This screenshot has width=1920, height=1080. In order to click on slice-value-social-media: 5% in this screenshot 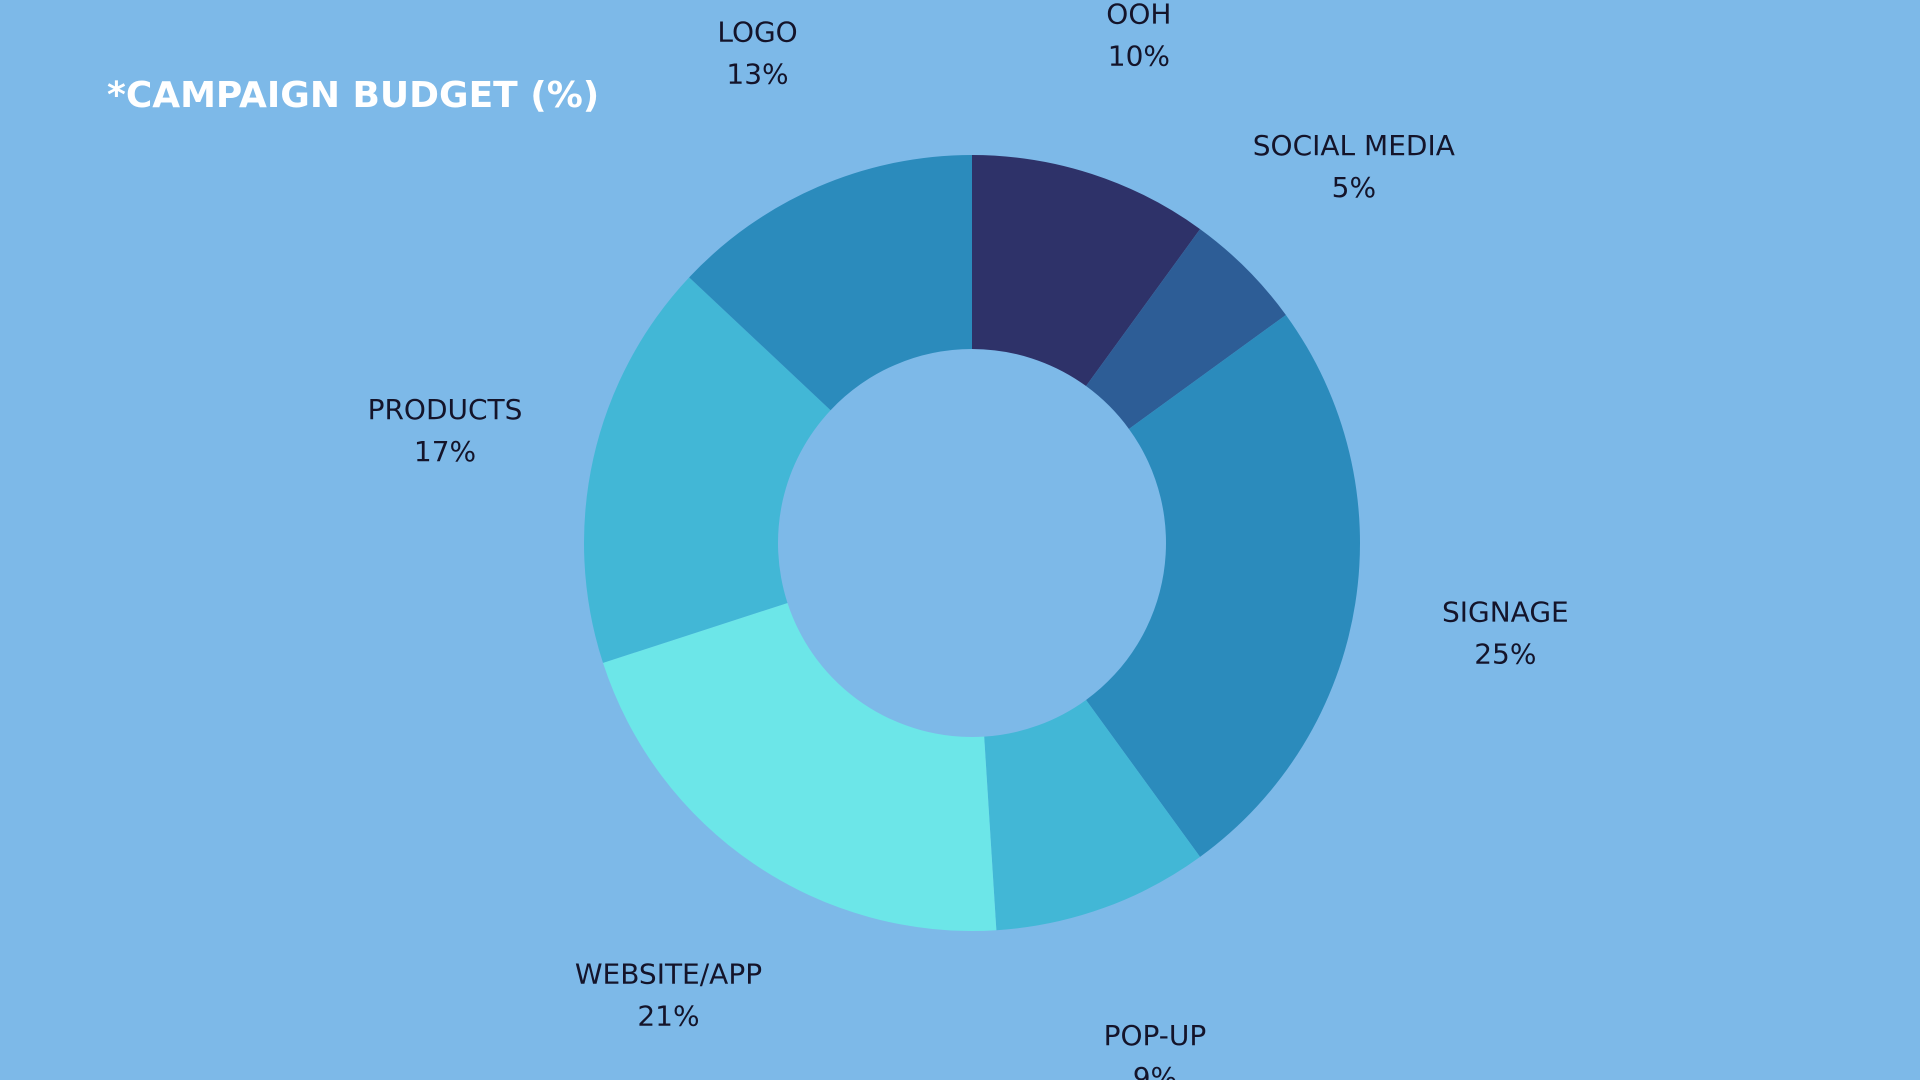, I will do `click(1354, 187)`.